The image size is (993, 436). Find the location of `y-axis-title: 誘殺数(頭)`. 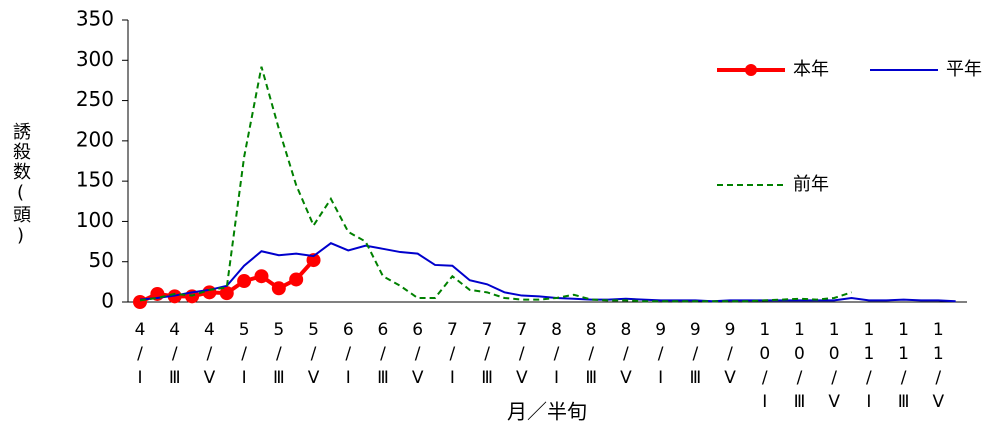

y-axis-title: 誘殺数(頭) is located at coordinates (20, 185).